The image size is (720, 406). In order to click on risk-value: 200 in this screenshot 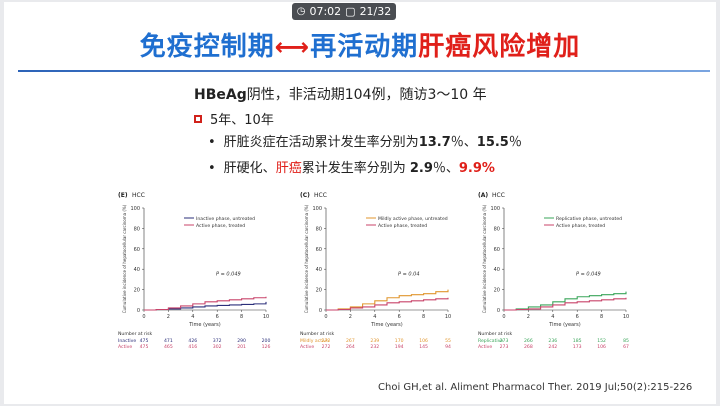, I will do `click(266, 341)`.